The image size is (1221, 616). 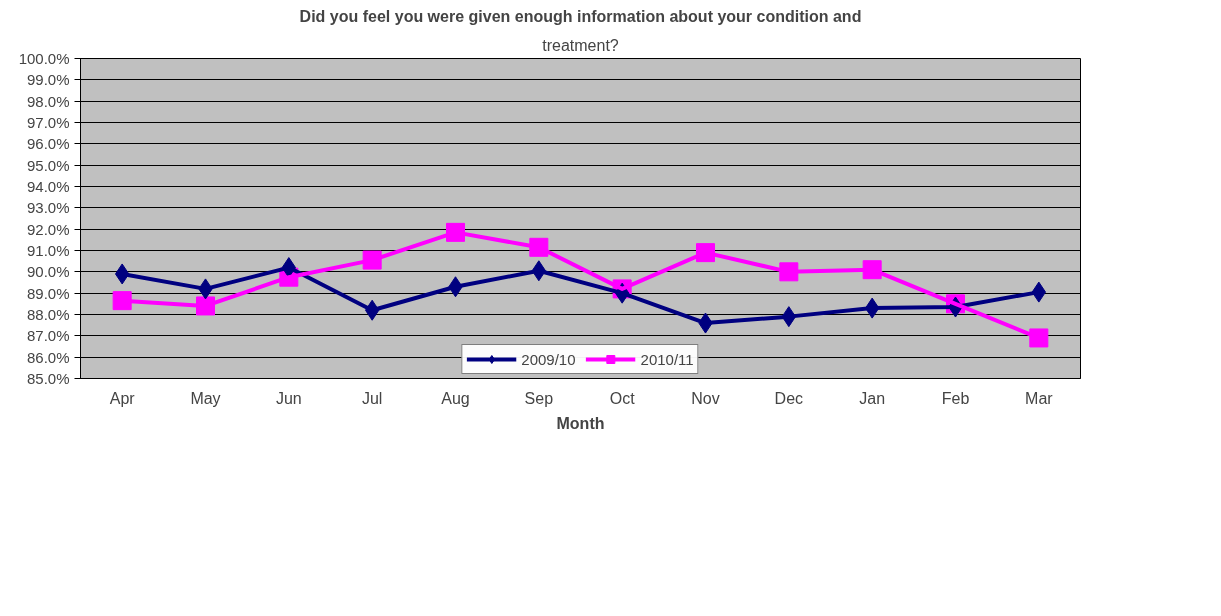 What do you see at coordinates (48, 272) in the screenshot?
I see `y-tick-label: 90.0%` at bounding box center [48, 272].